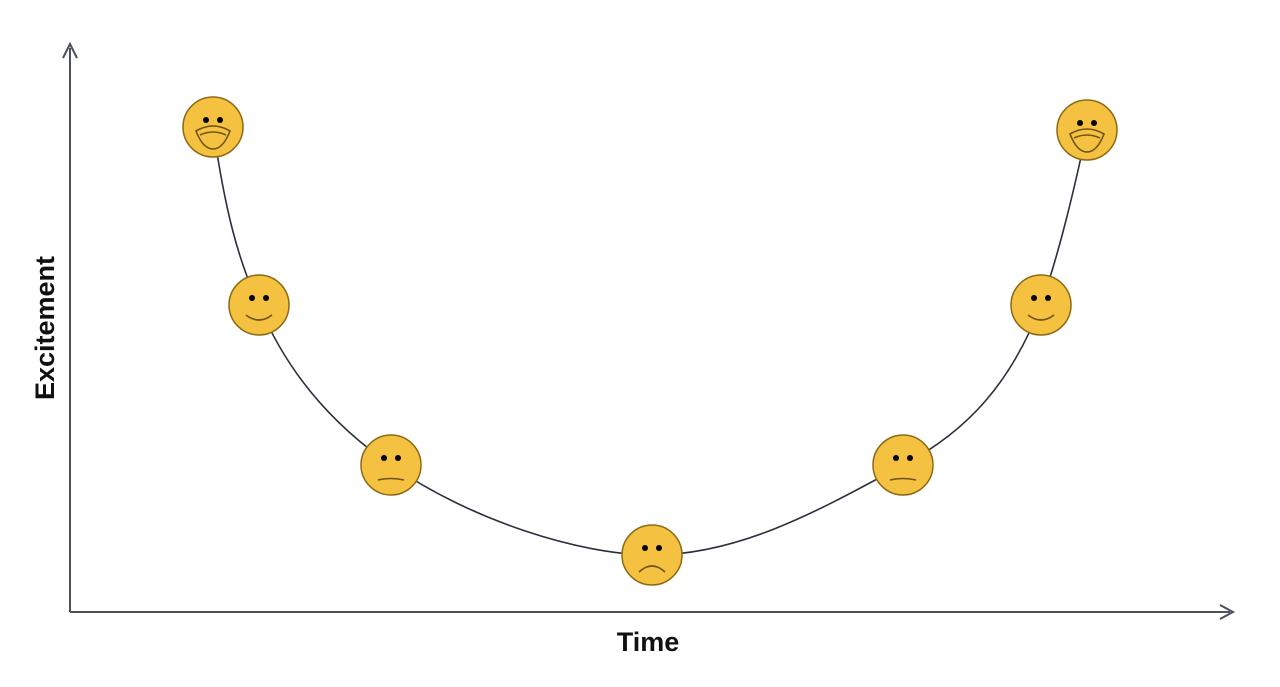  I want to click on y-axis-arrow, so click(70, 50).